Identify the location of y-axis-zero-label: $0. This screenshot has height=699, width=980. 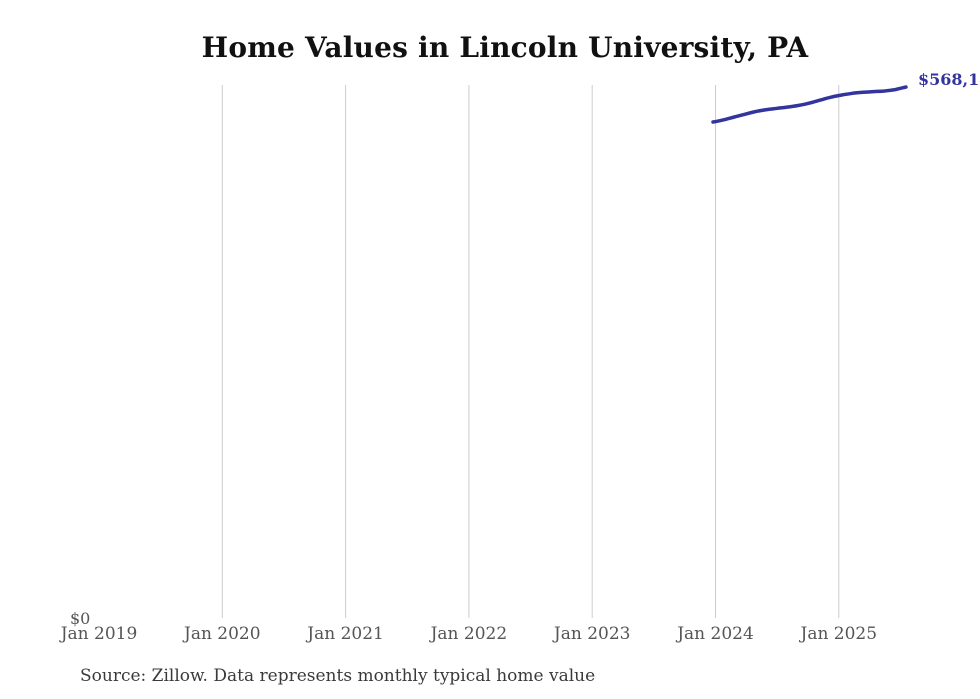
(80, 618).